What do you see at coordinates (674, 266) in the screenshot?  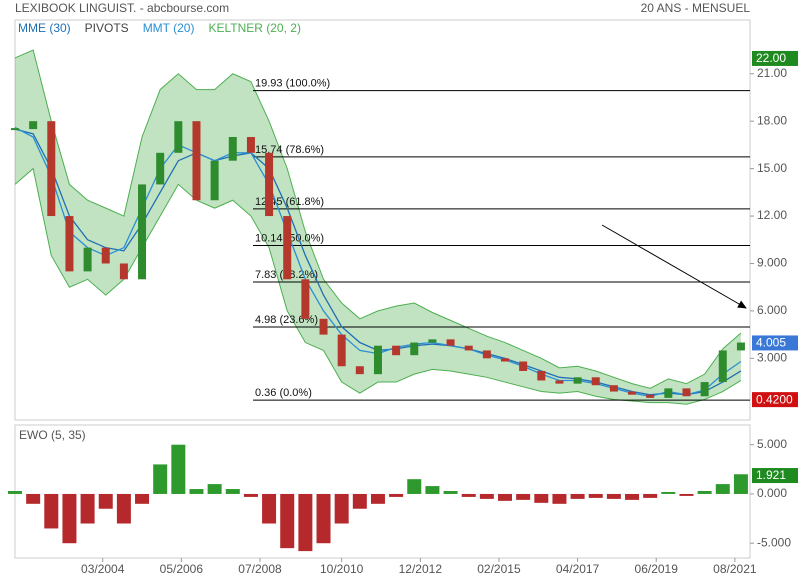 I see `trend-arrow` at bounding box center [674, 266].